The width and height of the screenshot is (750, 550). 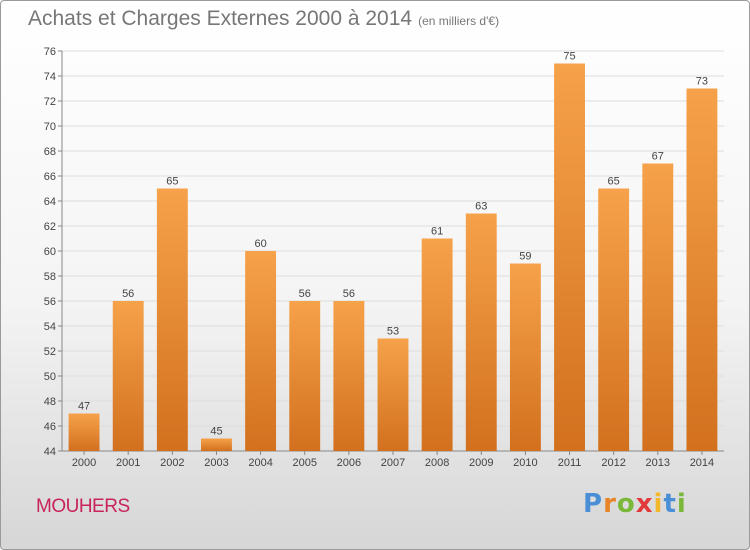 I want to click on y-tick-label: 56, so click(x=50, y=302).